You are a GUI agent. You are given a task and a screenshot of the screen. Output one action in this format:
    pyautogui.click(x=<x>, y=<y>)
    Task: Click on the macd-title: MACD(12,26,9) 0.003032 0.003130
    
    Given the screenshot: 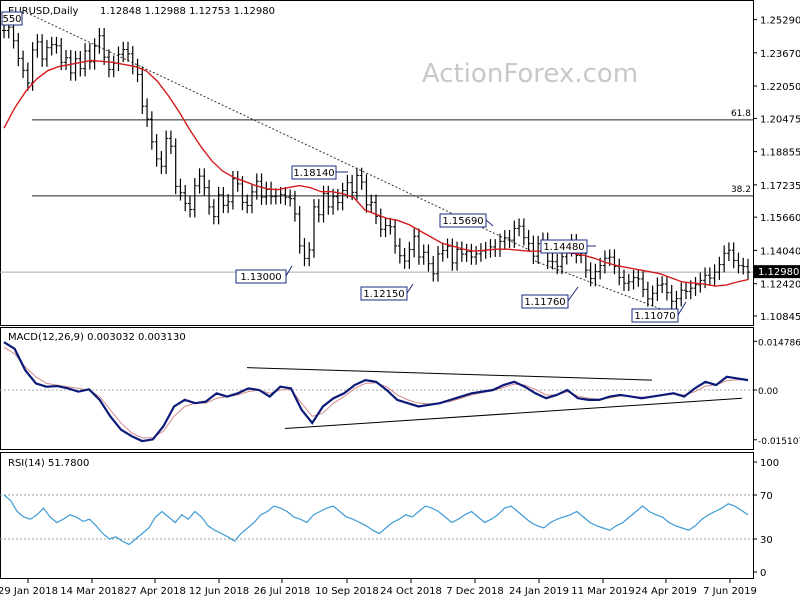 What is the action you would take?
    pyautogui.click(x=97, y=337)
    